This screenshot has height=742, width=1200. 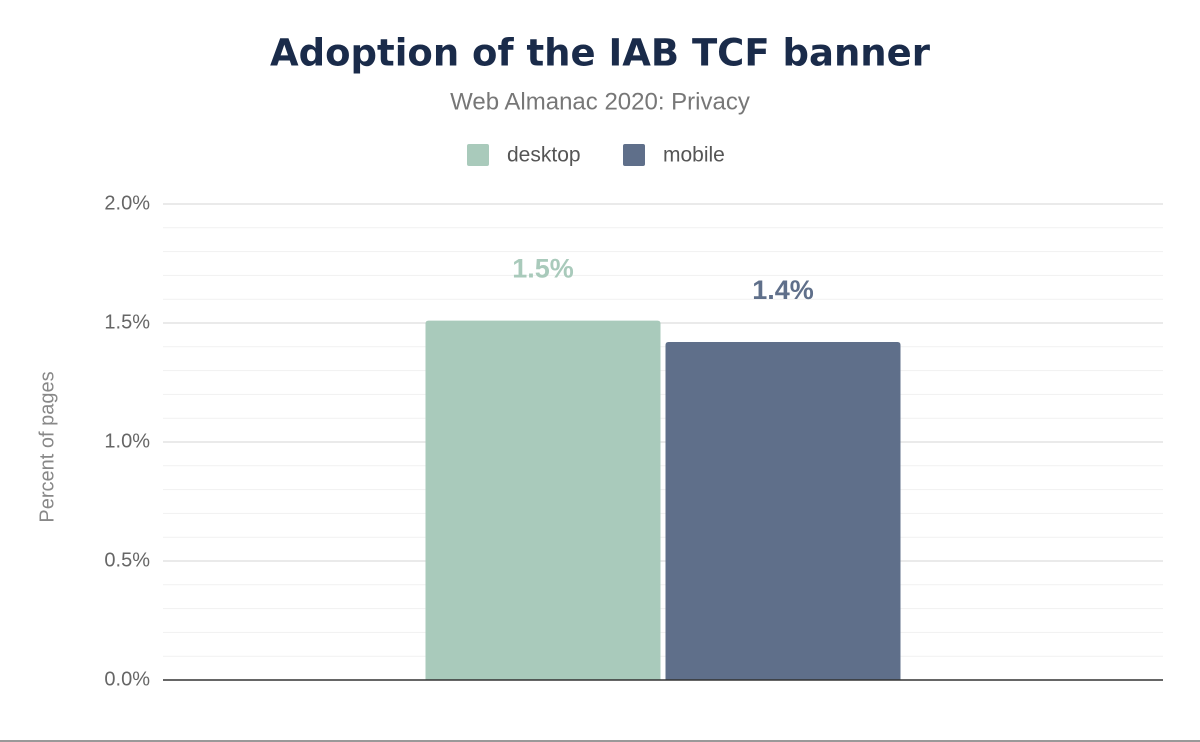 What do you see at coordinates (600, 101) in the screenshot?
I see `chart-subtitle: Web Almanac 2020: Privacy` at bounding box center [600, 101].